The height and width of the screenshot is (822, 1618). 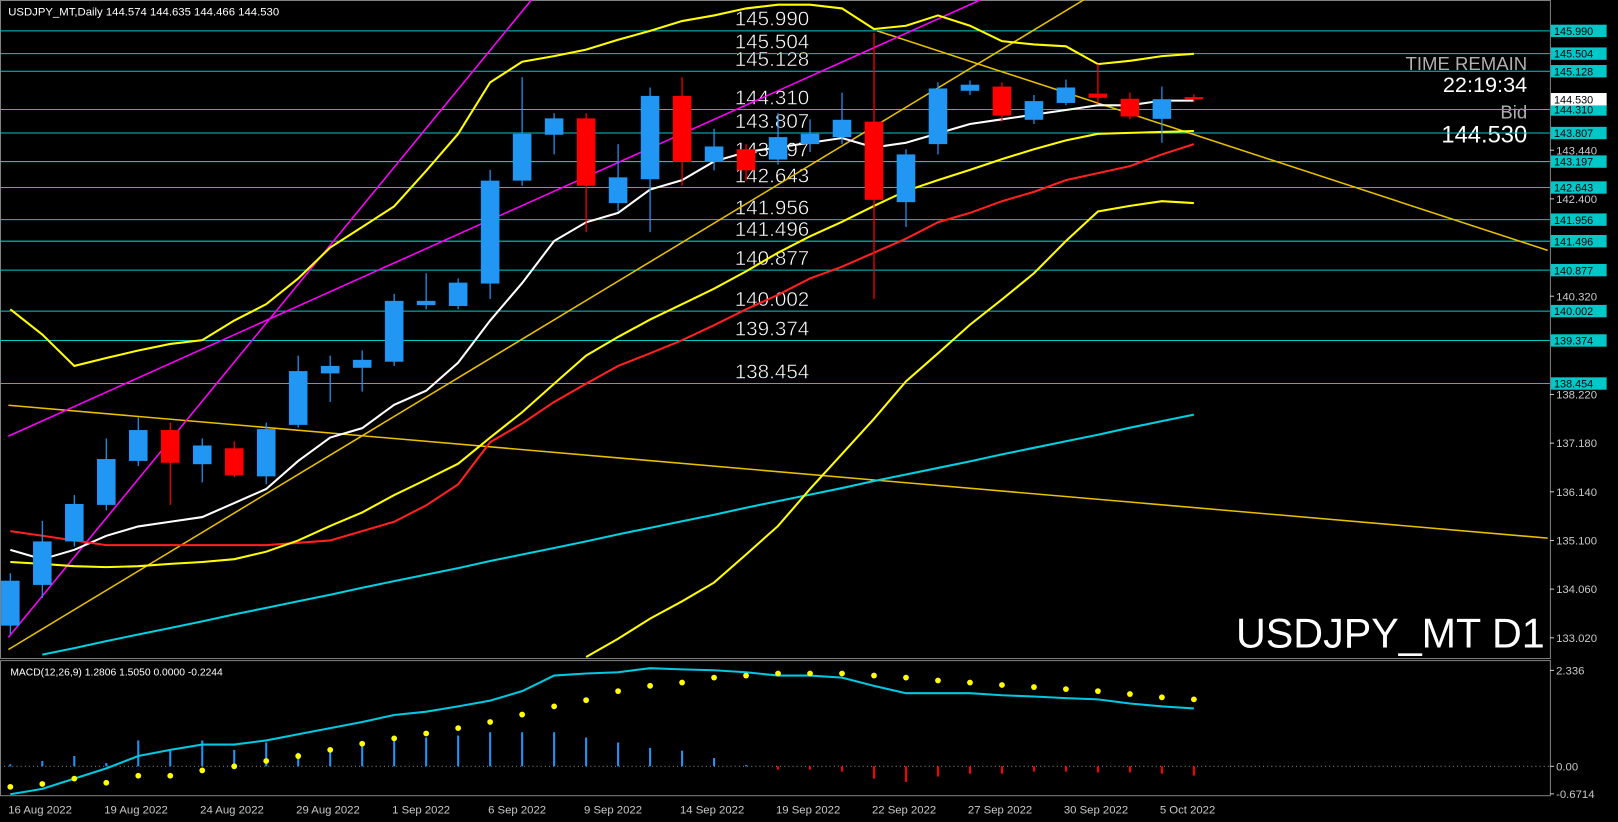 I want to click on bid-axis-label: 144.530, so click(x=1573, y=100).